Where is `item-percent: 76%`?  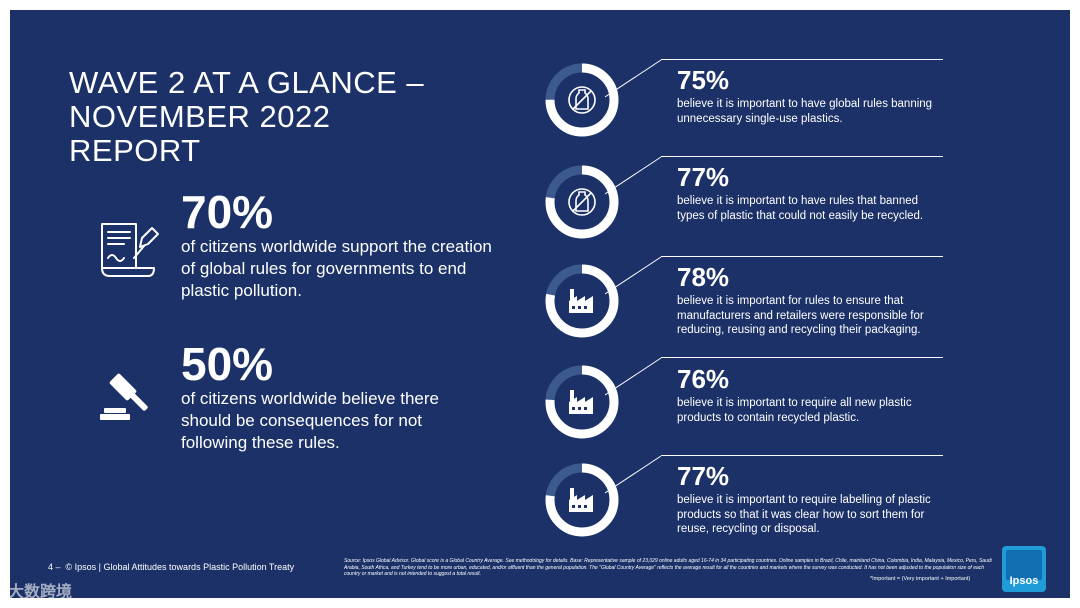 item-percent: 76% is located at coordinates (703, 379).